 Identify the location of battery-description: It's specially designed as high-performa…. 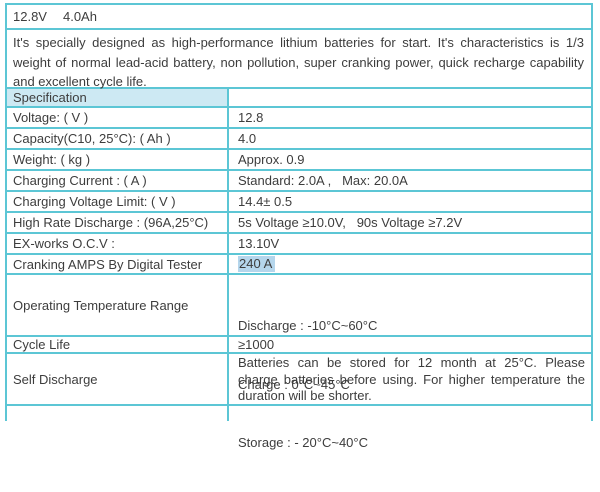
(298, 62).